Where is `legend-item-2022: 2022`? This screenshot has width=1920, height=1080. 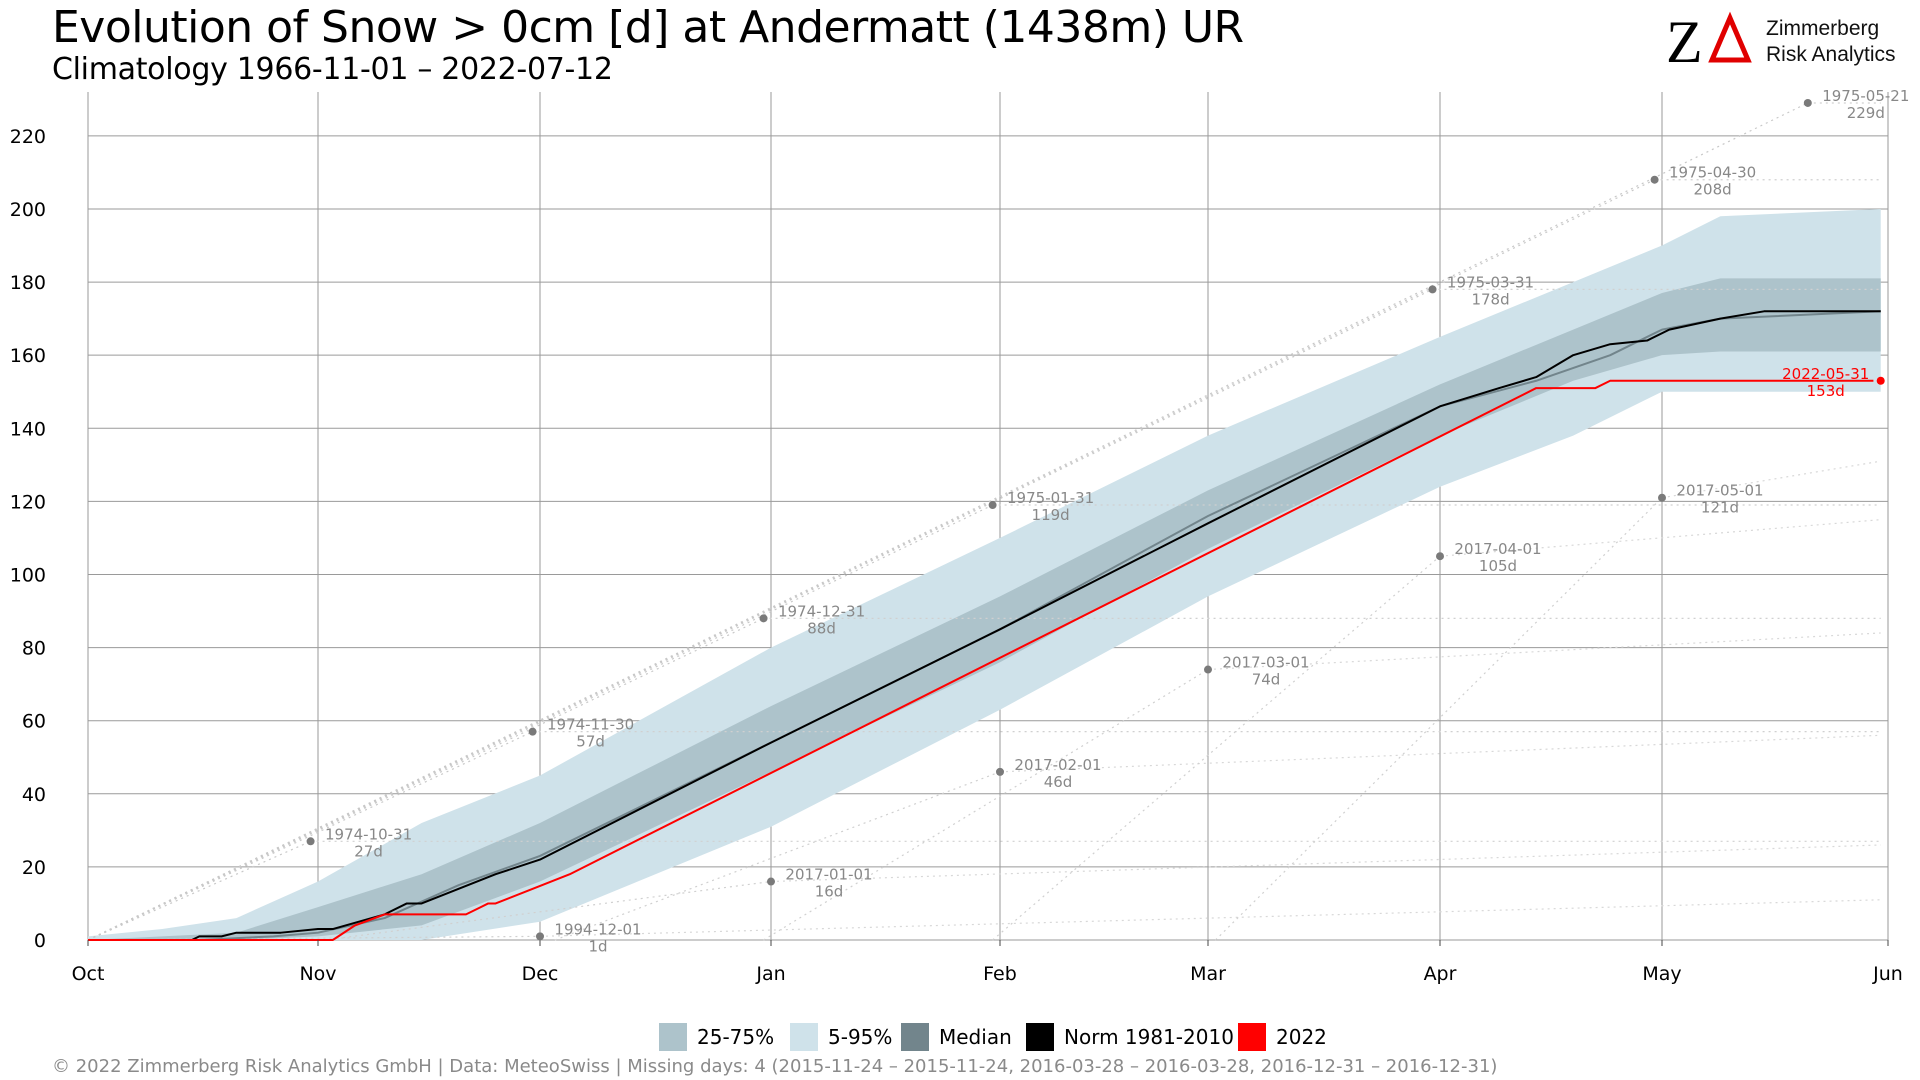 legend-item-2022: 2022 is located at coordinates (1282, 1037).